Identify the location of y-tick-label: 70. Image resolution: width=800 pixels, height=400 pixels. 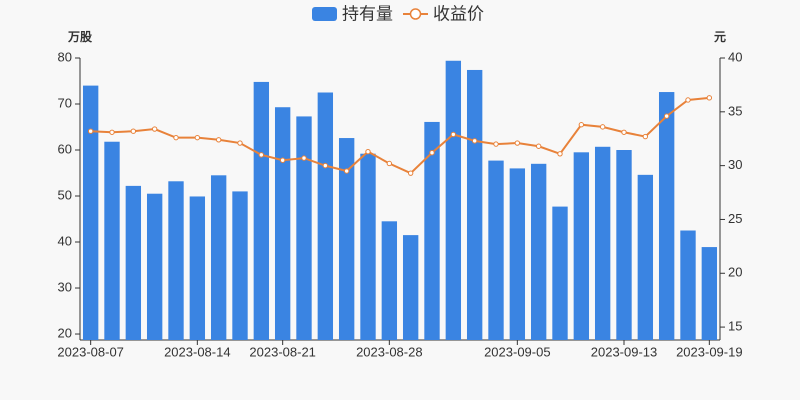
(65, 102).